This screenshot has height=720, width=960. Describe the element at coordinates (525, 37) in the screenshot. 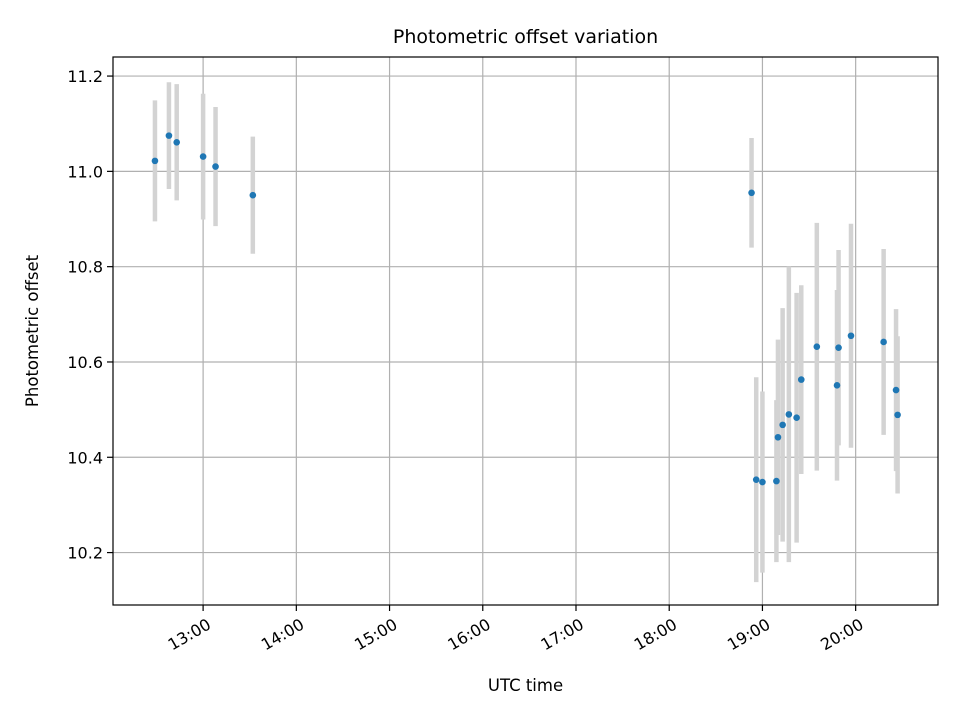

I see `chart-title: Photometric offset variation` at that location.